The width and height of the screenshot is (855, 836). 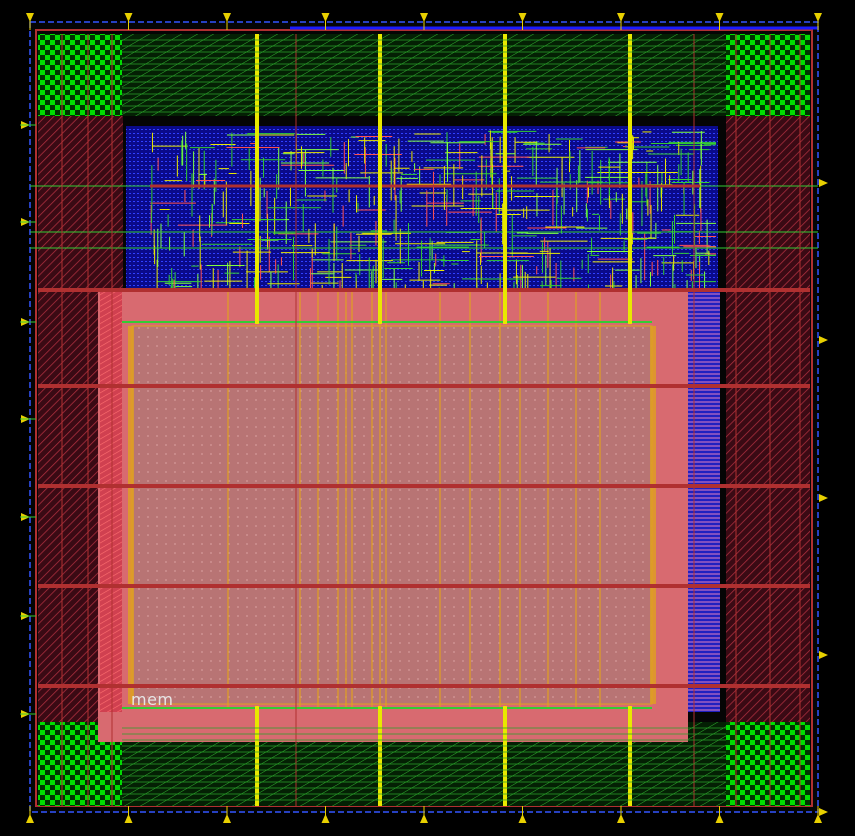 I want to click on corner-pad-top-left, so click(x=80, y=75).